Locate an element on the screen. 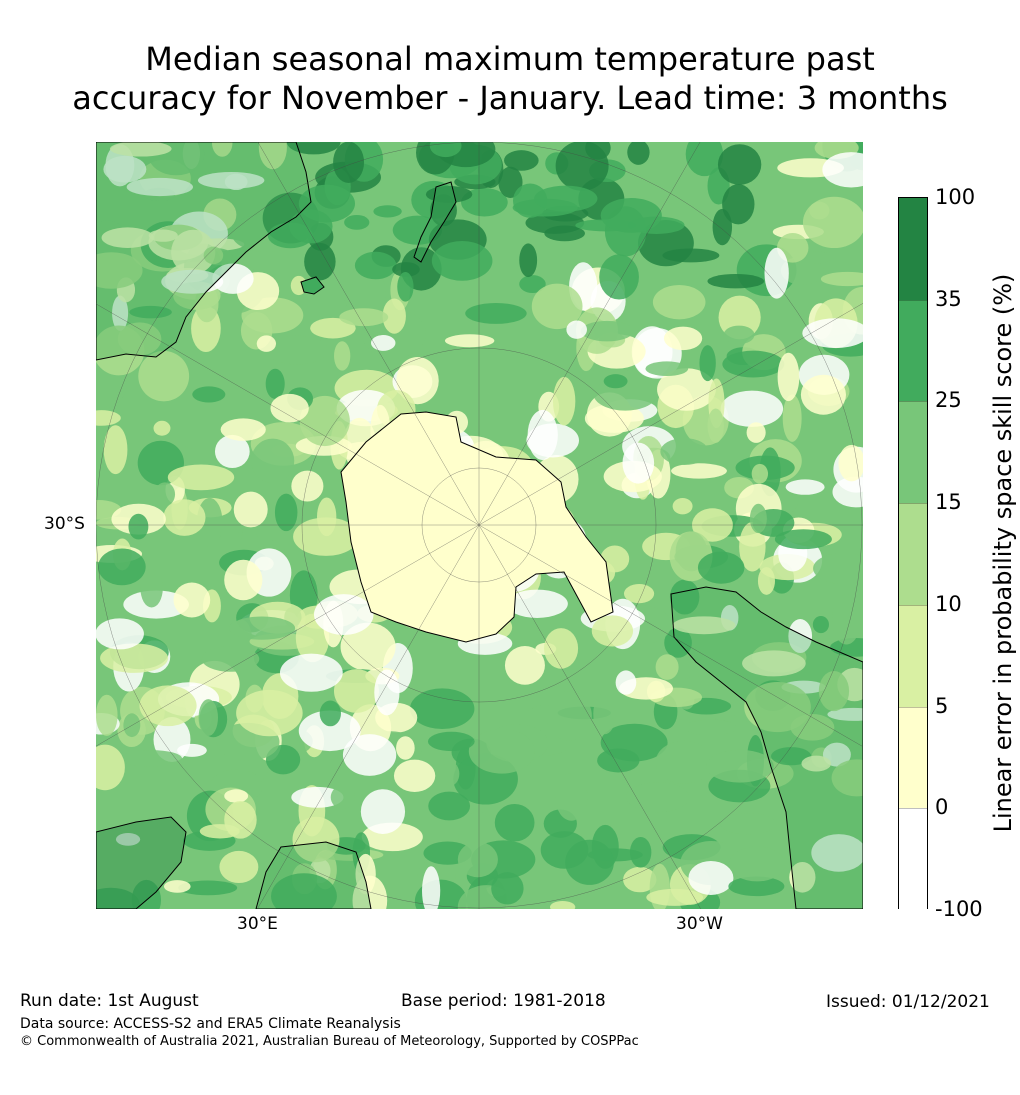 The image size is (1020, 1095). colorbar-tick-label: 100 is located at coordinates (955, 197).